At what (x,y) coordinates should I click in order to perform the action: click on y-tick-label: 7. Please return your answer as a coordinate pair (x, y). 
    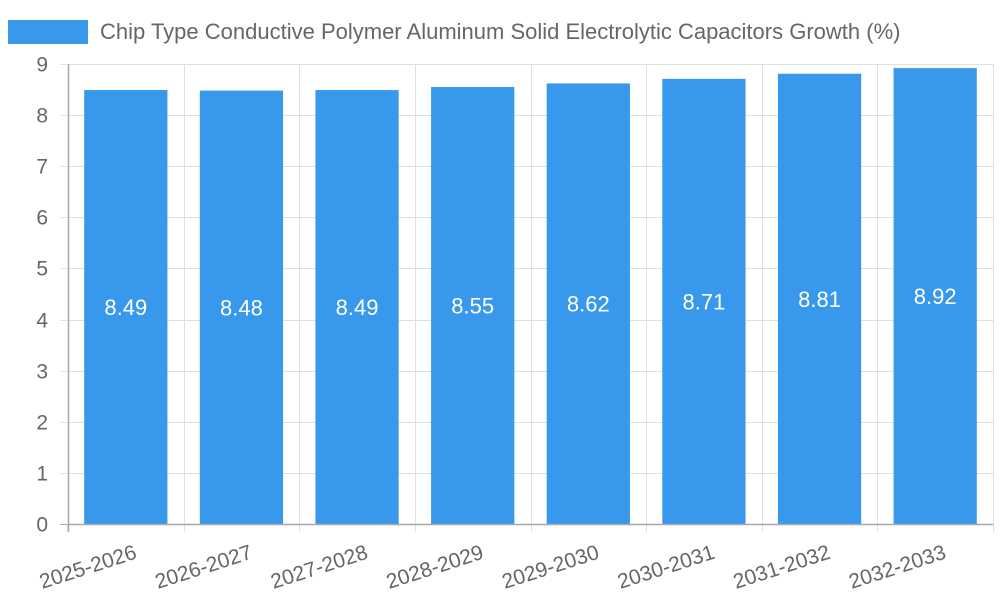
    Looking at the image, I should click on (42, 167).